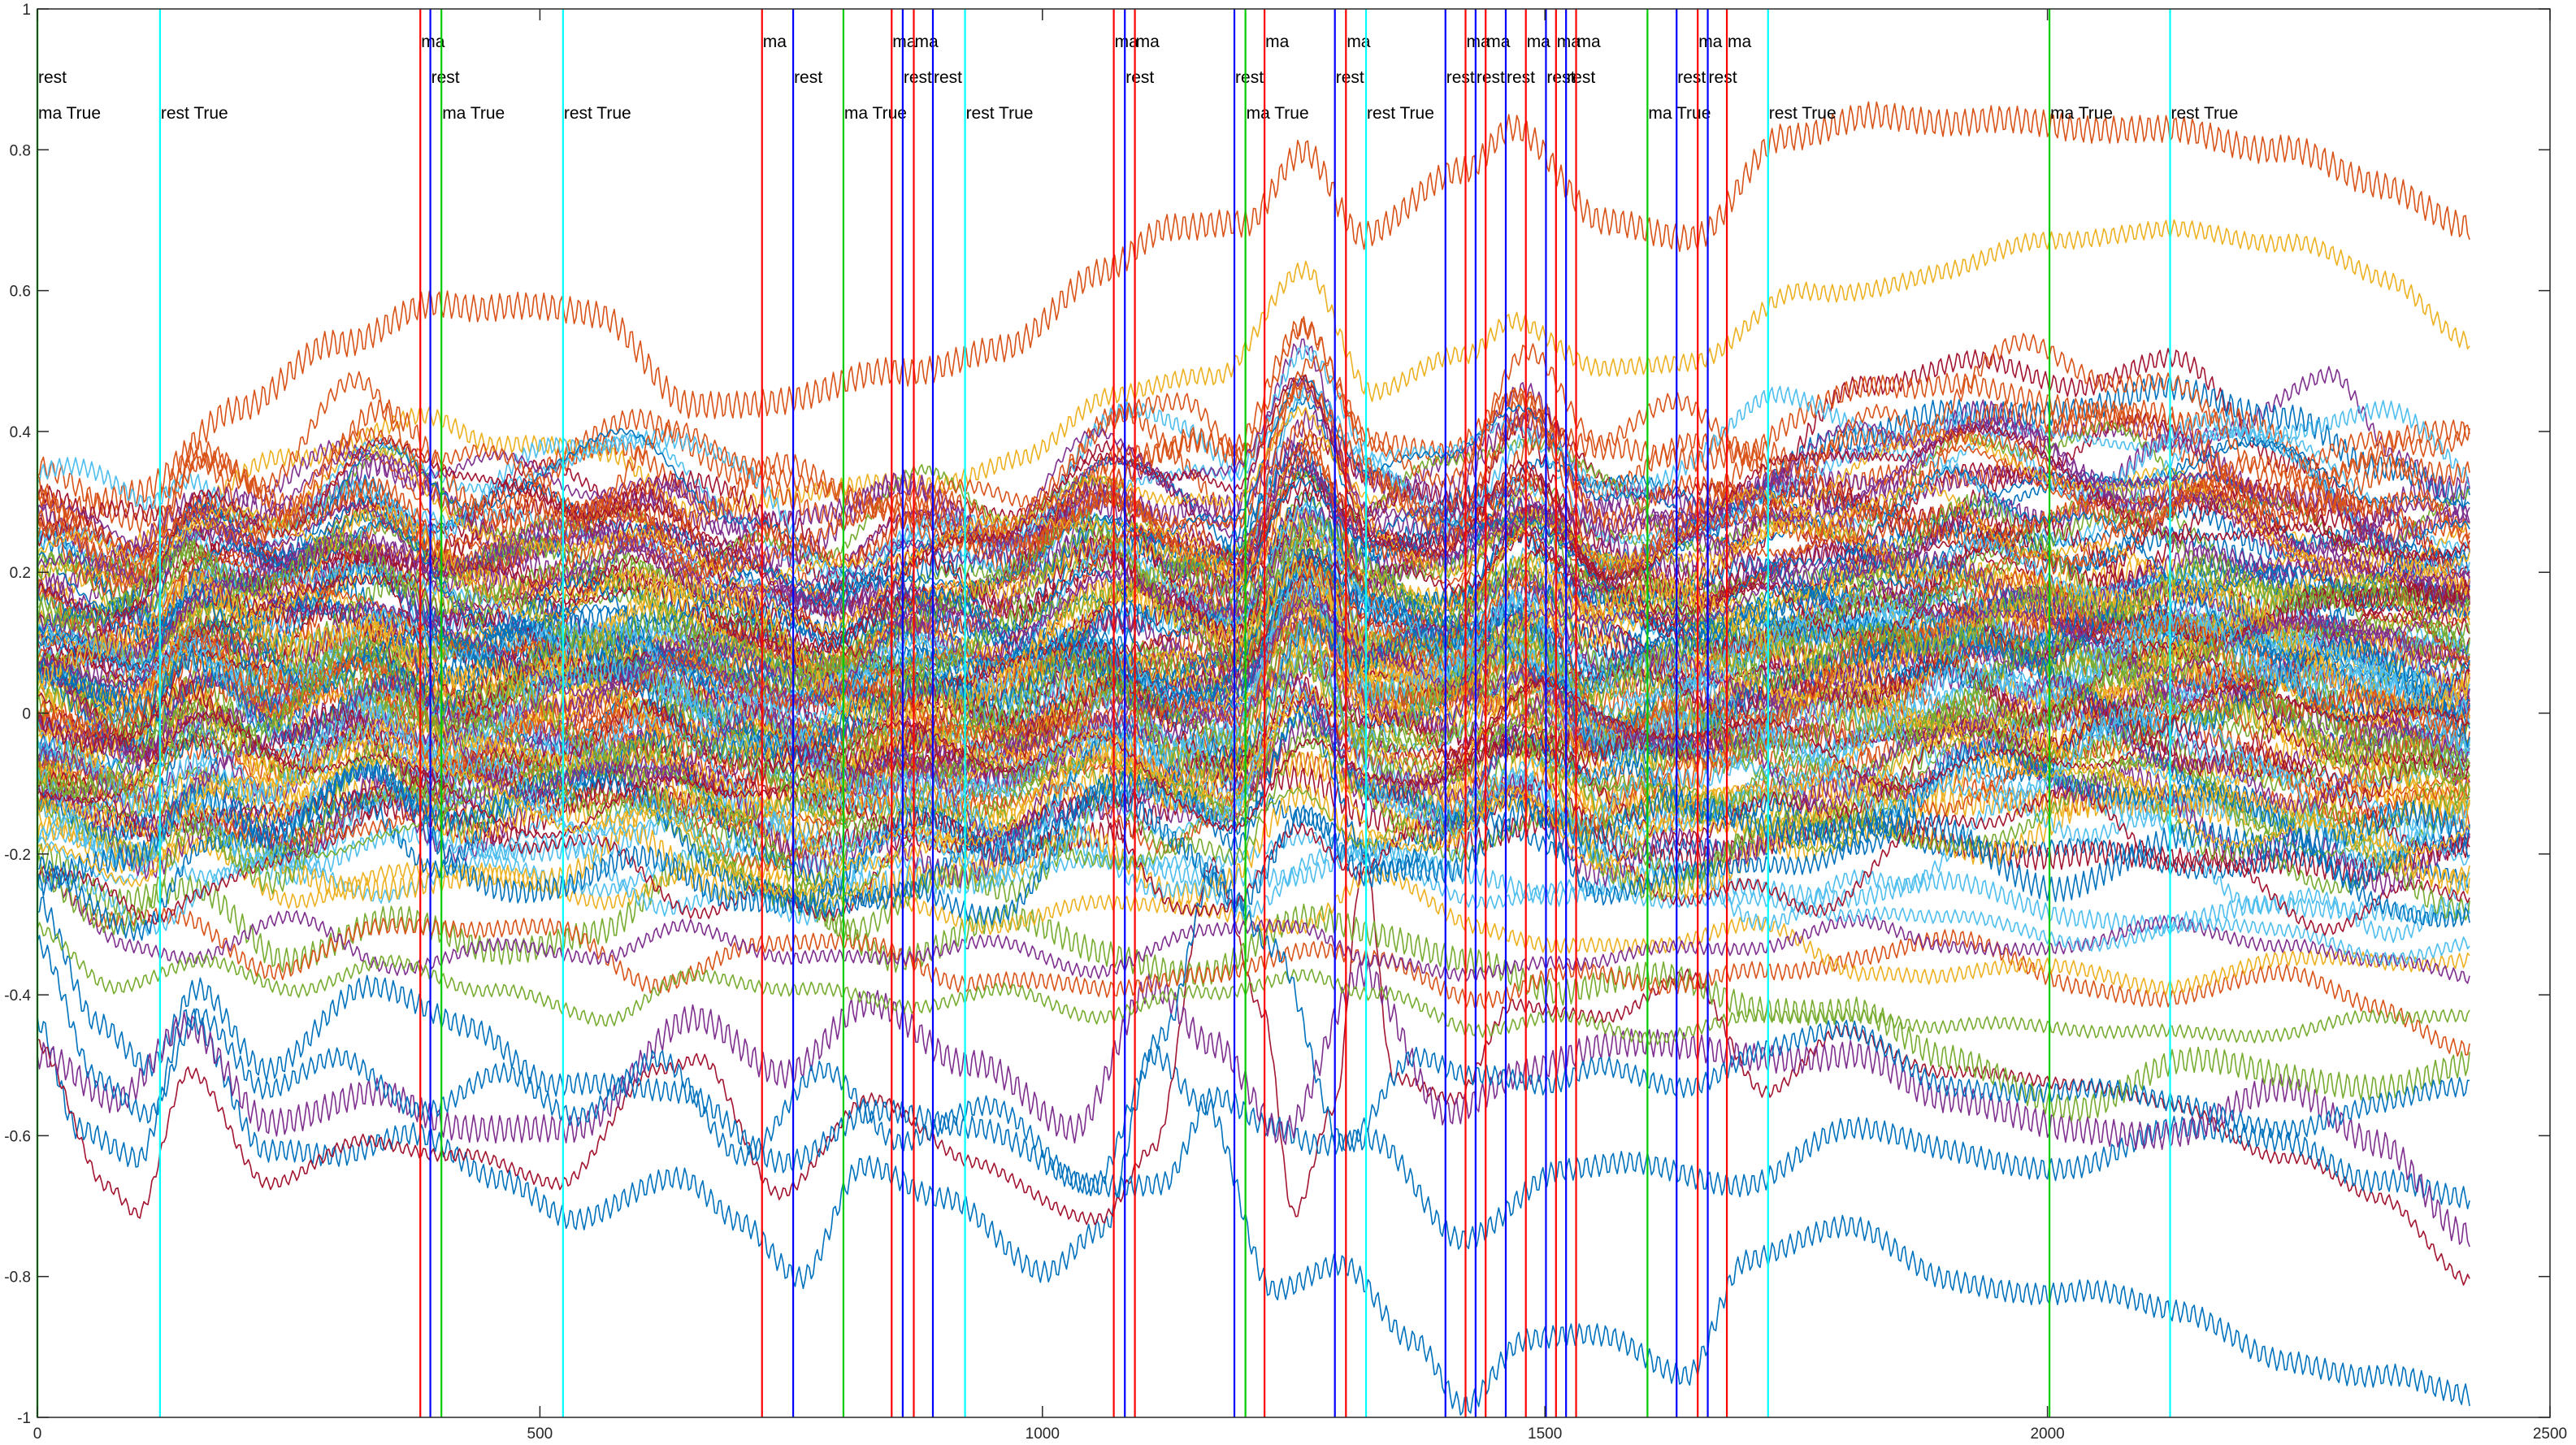 The height and width of the screenshot is (1445, 2576). Describe the element at coordinates (52, 77) in the screenshot. I see `event-label-2: rest` at that location.